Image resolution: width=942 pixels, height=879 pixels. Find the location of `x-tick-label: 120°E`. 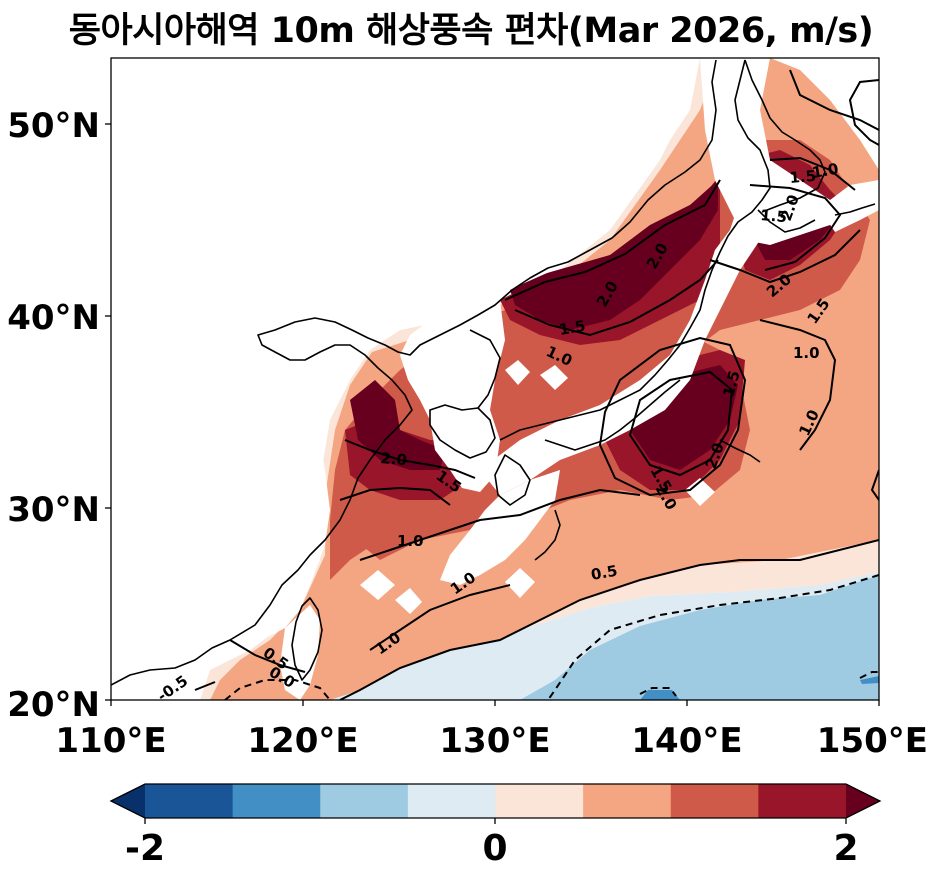

x-tick-label: 120°E is located at coordinates (302, 741).